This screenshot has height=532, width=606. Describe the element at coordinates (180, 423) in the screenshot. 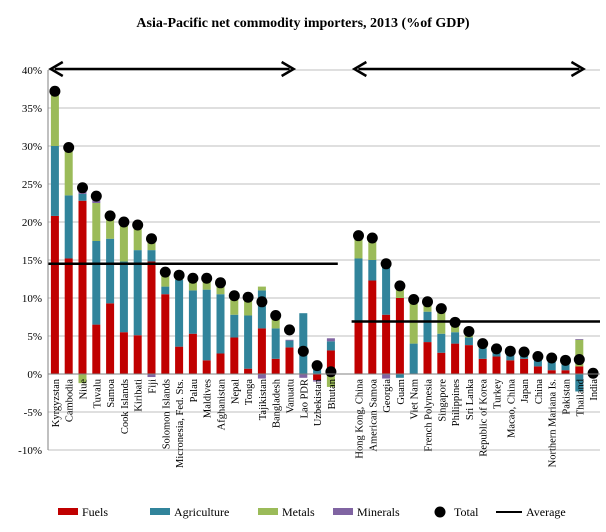

I see `category-label-micronesia-fed-sts: Micronesia, Fed. Sts.` at that location.